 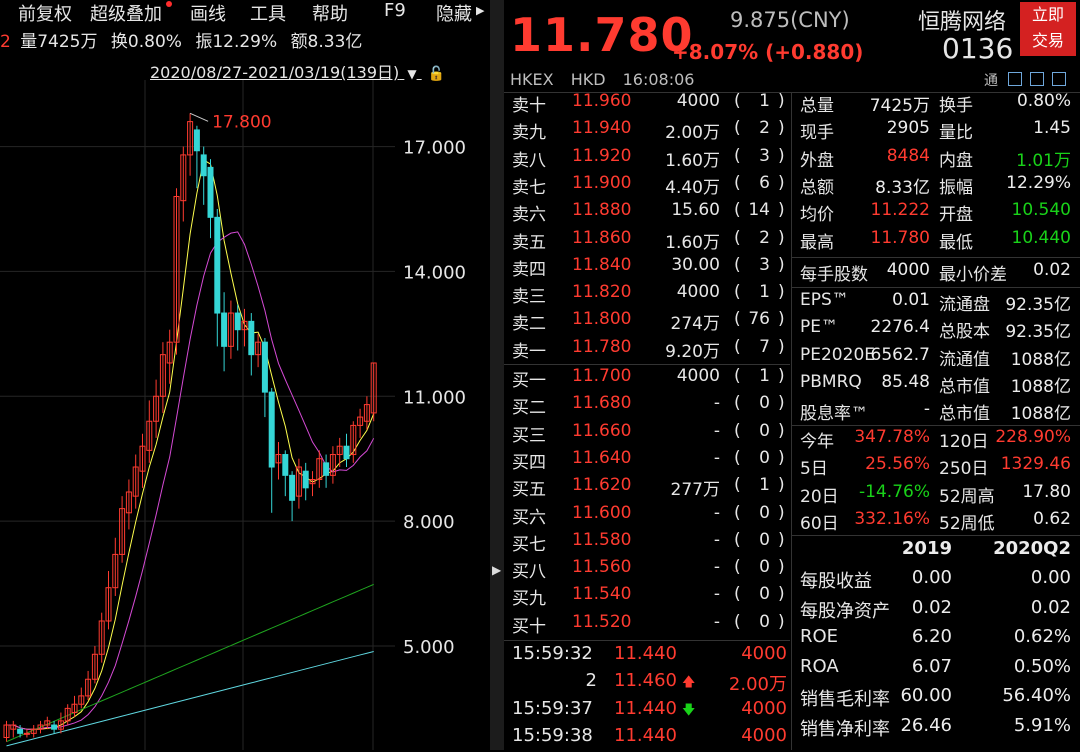 What do you see at coordinates (330, 14) in the screenshot?
I see `menu-item-help: 帮助` at bounding box center [330, 14].